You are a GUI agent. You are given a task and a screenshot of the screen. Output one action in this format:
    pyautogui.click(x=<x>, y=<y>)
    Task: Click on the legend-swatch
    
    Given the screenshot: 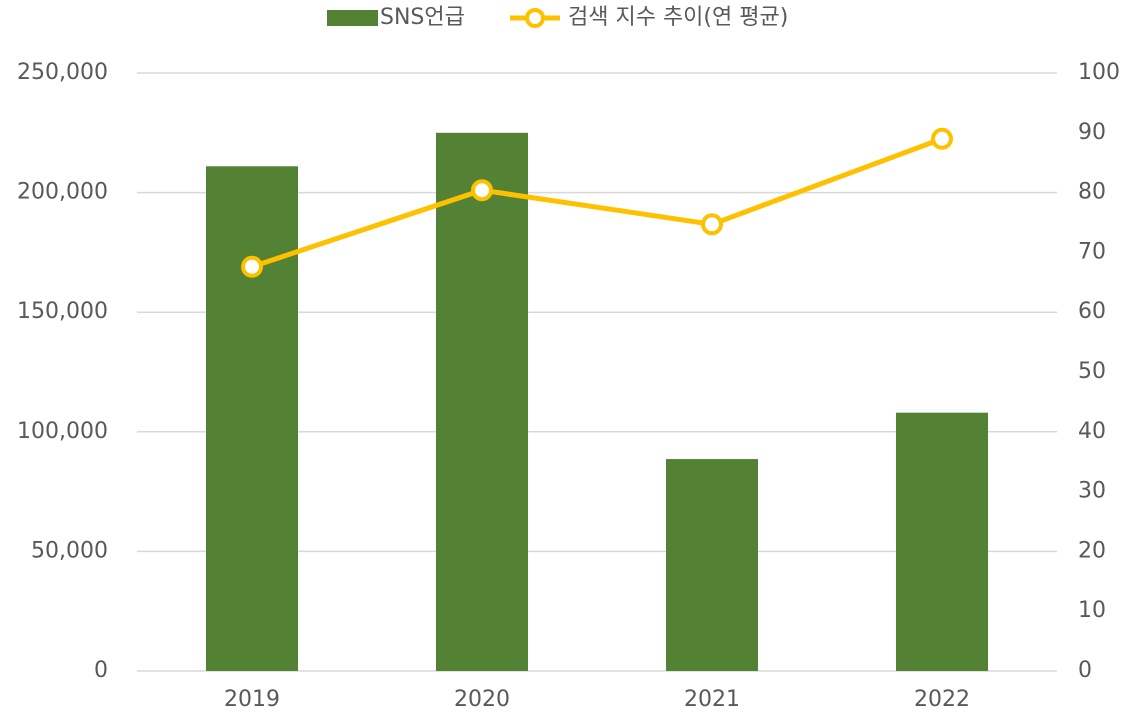 What is the action you would take?
    pyautogui.click(x=352, y=18)
    